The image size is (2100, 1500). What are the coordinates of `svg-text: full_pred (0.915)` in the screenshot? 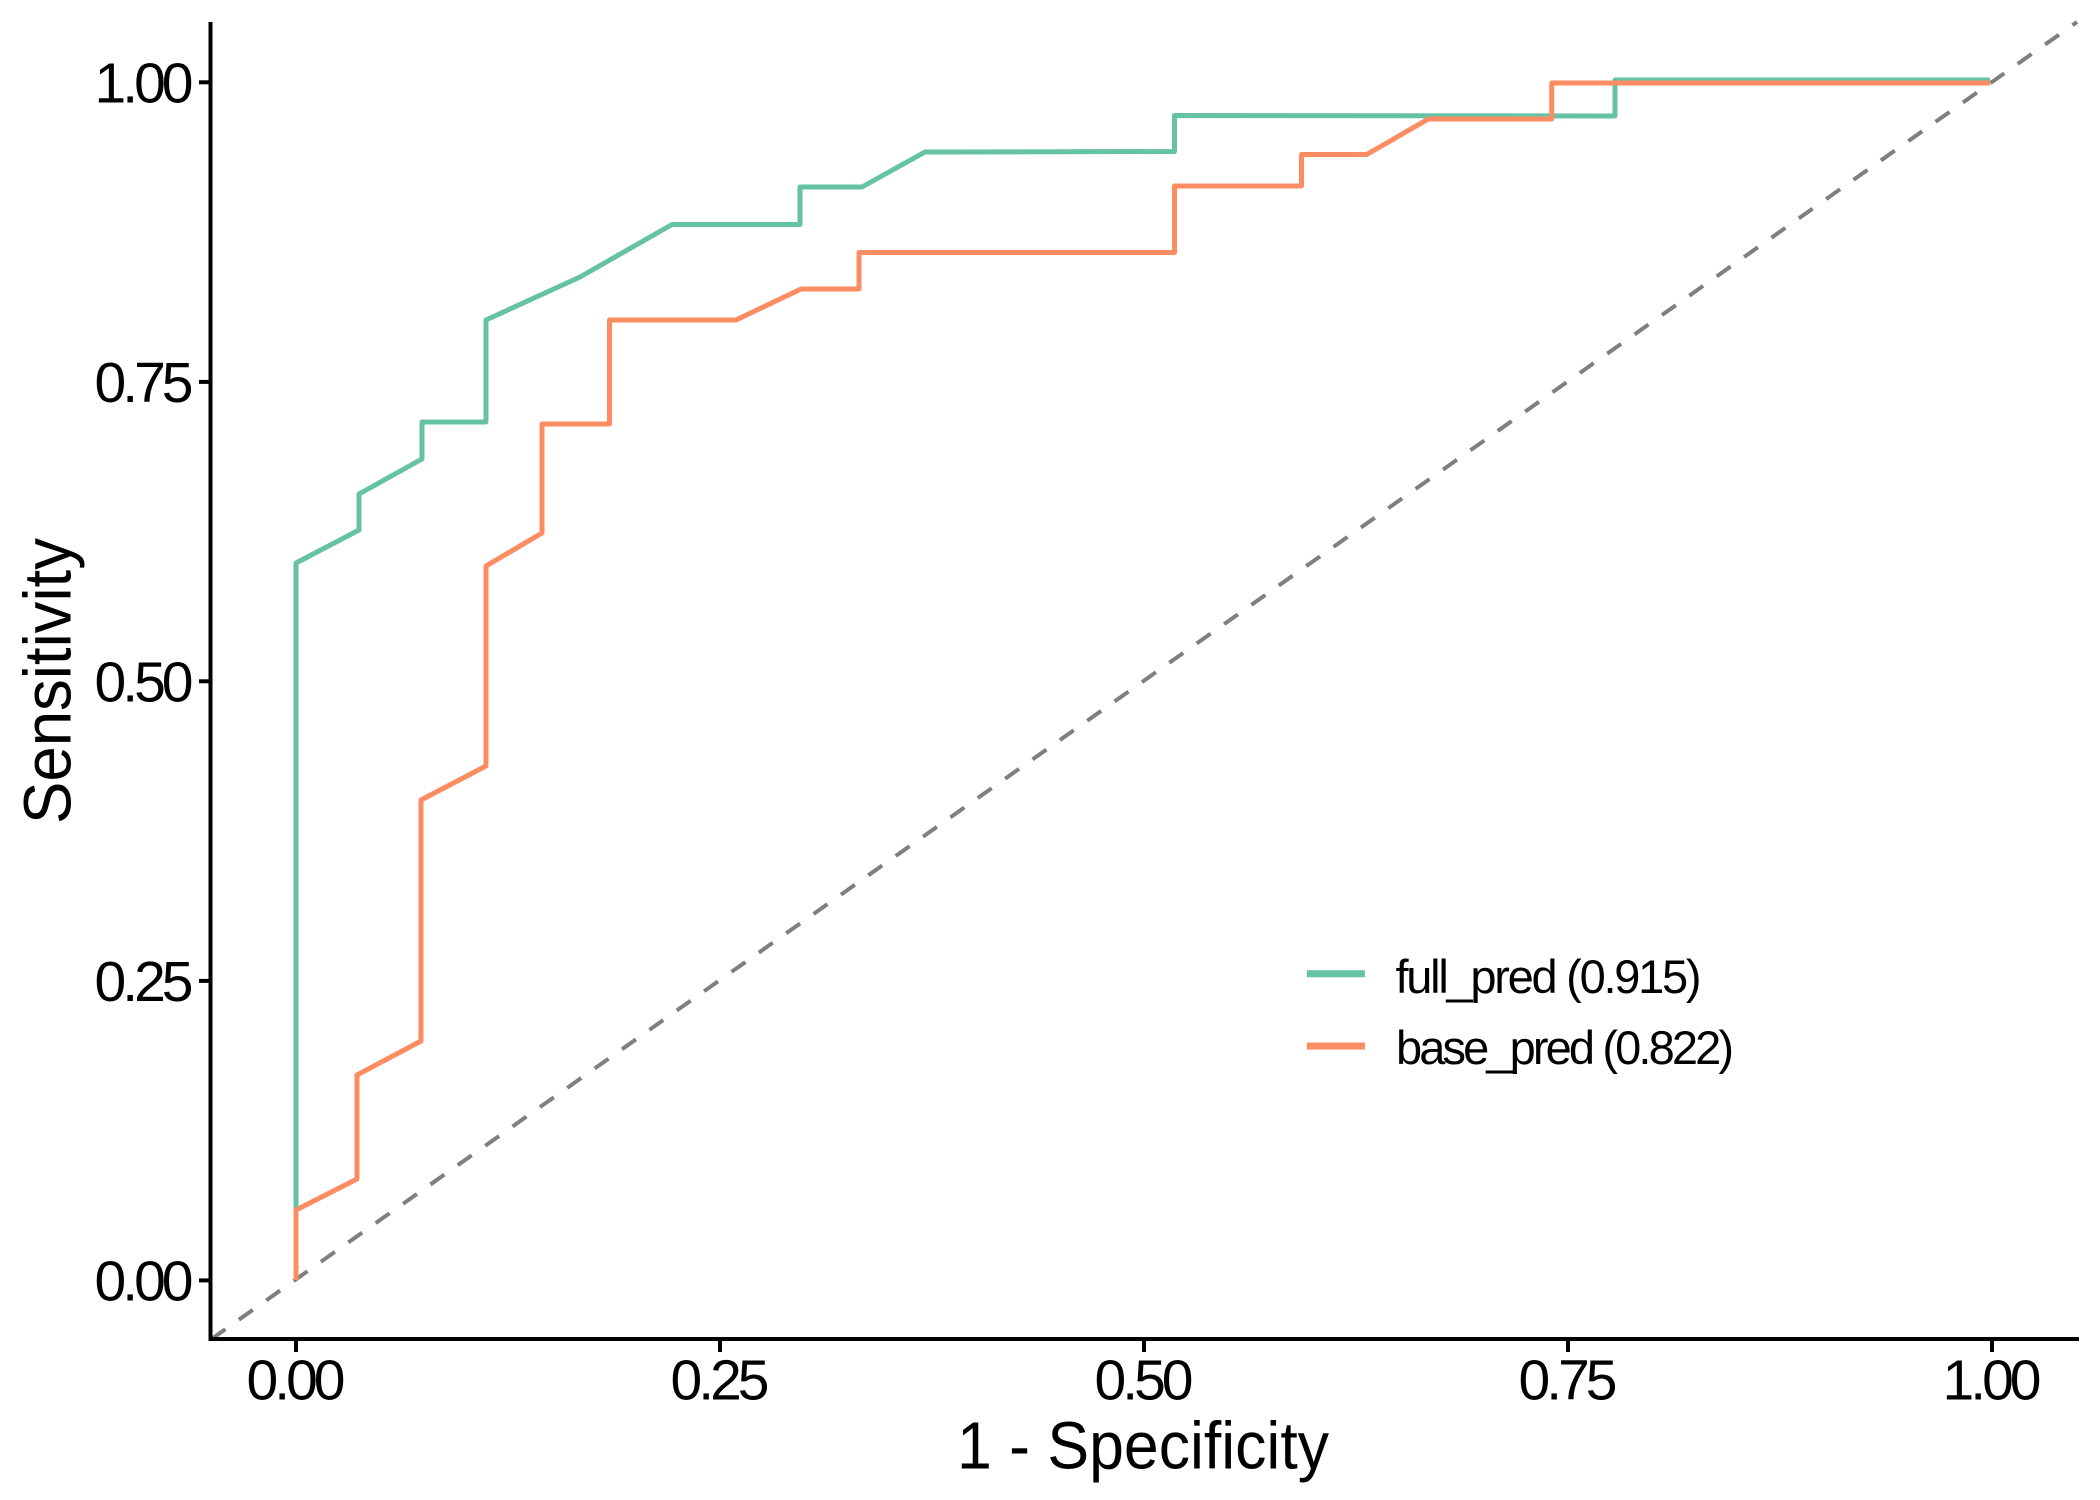 It's located at (1549, 976).